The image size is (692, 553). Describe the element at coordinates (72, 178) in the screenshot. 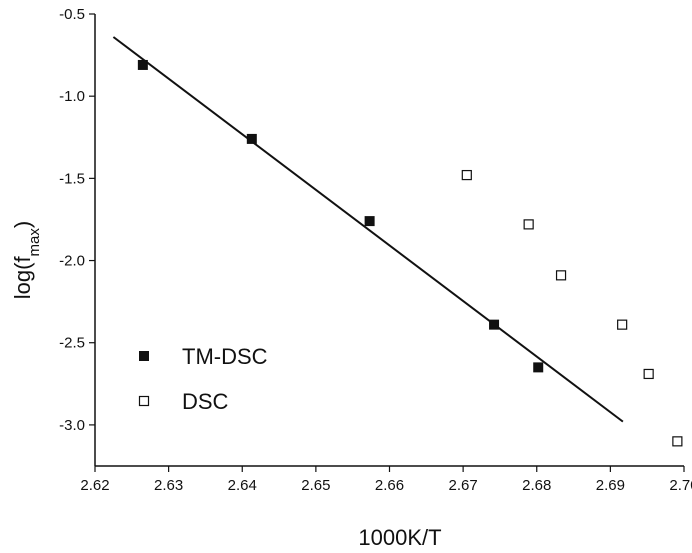

I see `y-tick-label: -1.5` at that location.